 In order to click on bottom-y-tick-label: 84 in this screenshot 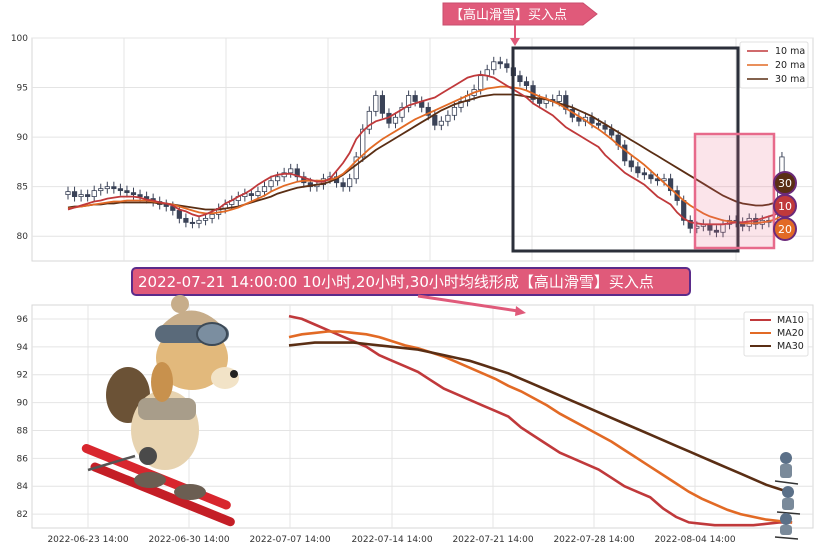, I will do `click(23, 487)`.